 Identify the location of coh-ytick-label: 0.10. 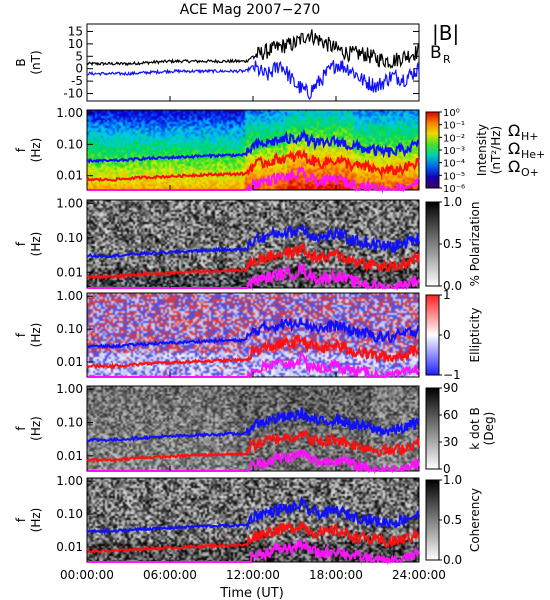
(69, 514).